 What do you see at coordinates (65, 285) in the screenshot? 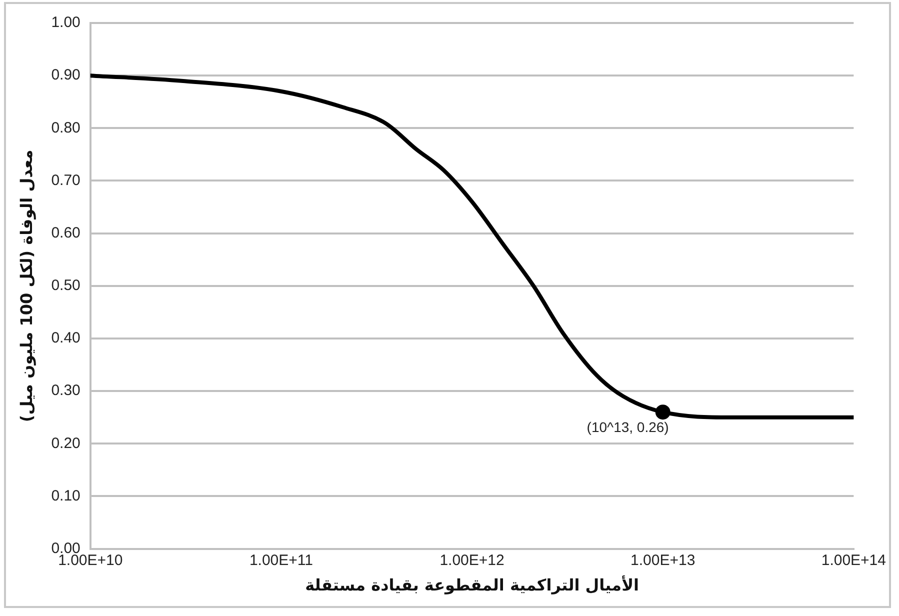
I see `y-tick-label: 0.50` at bounding box center [65, 285].